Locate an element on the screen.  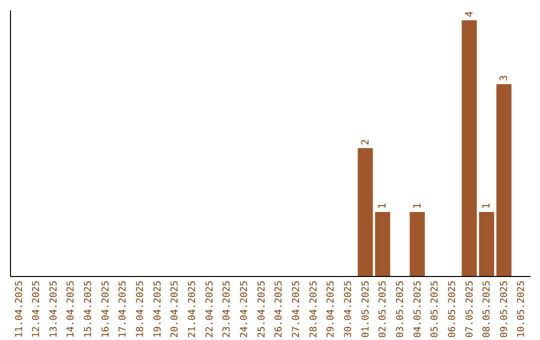
x-tick-label: 18.04.2025 is located at coordinates (140, 309).